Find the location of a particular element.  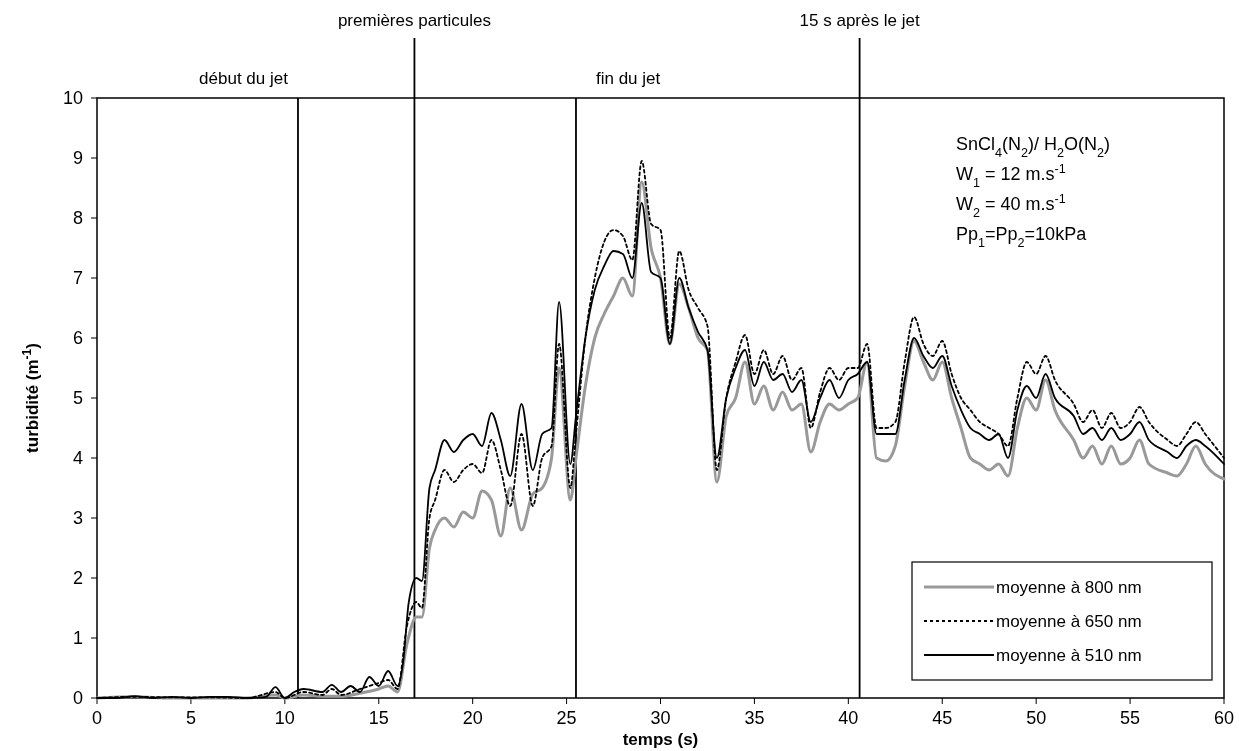

x-axis-title: temps (s) is located at coordinates (660, 739).